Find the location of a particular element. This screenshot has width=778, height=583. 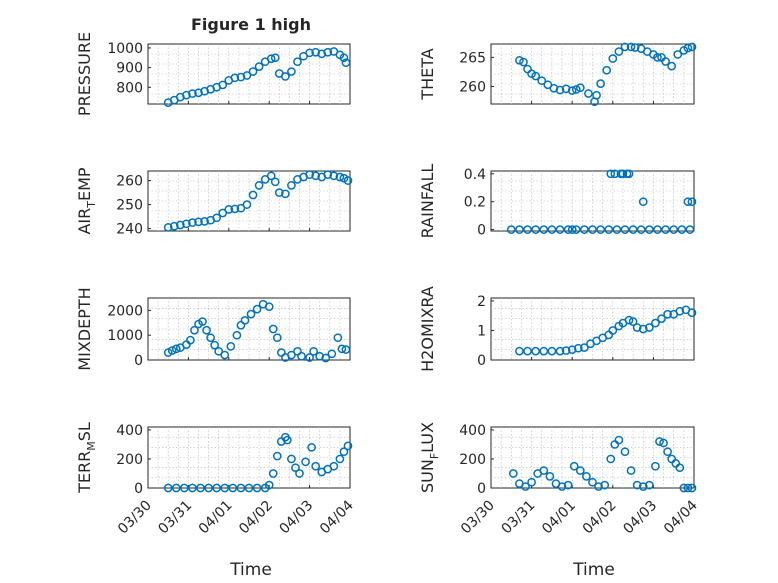

x-axis-label-left: Time is located at coordinates (250, 570).